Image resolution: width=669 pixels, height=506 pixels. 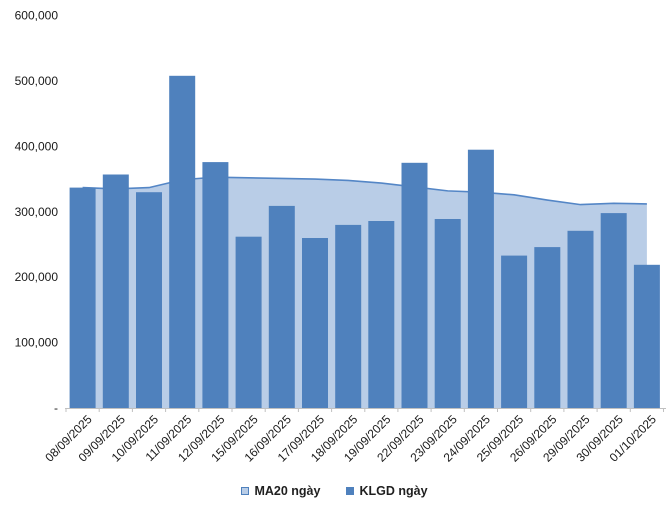 What do you see at coordinates (37, 343) in the screenshot?
I see `y-axis-label: 100,000` at bounding box center [37, 343].